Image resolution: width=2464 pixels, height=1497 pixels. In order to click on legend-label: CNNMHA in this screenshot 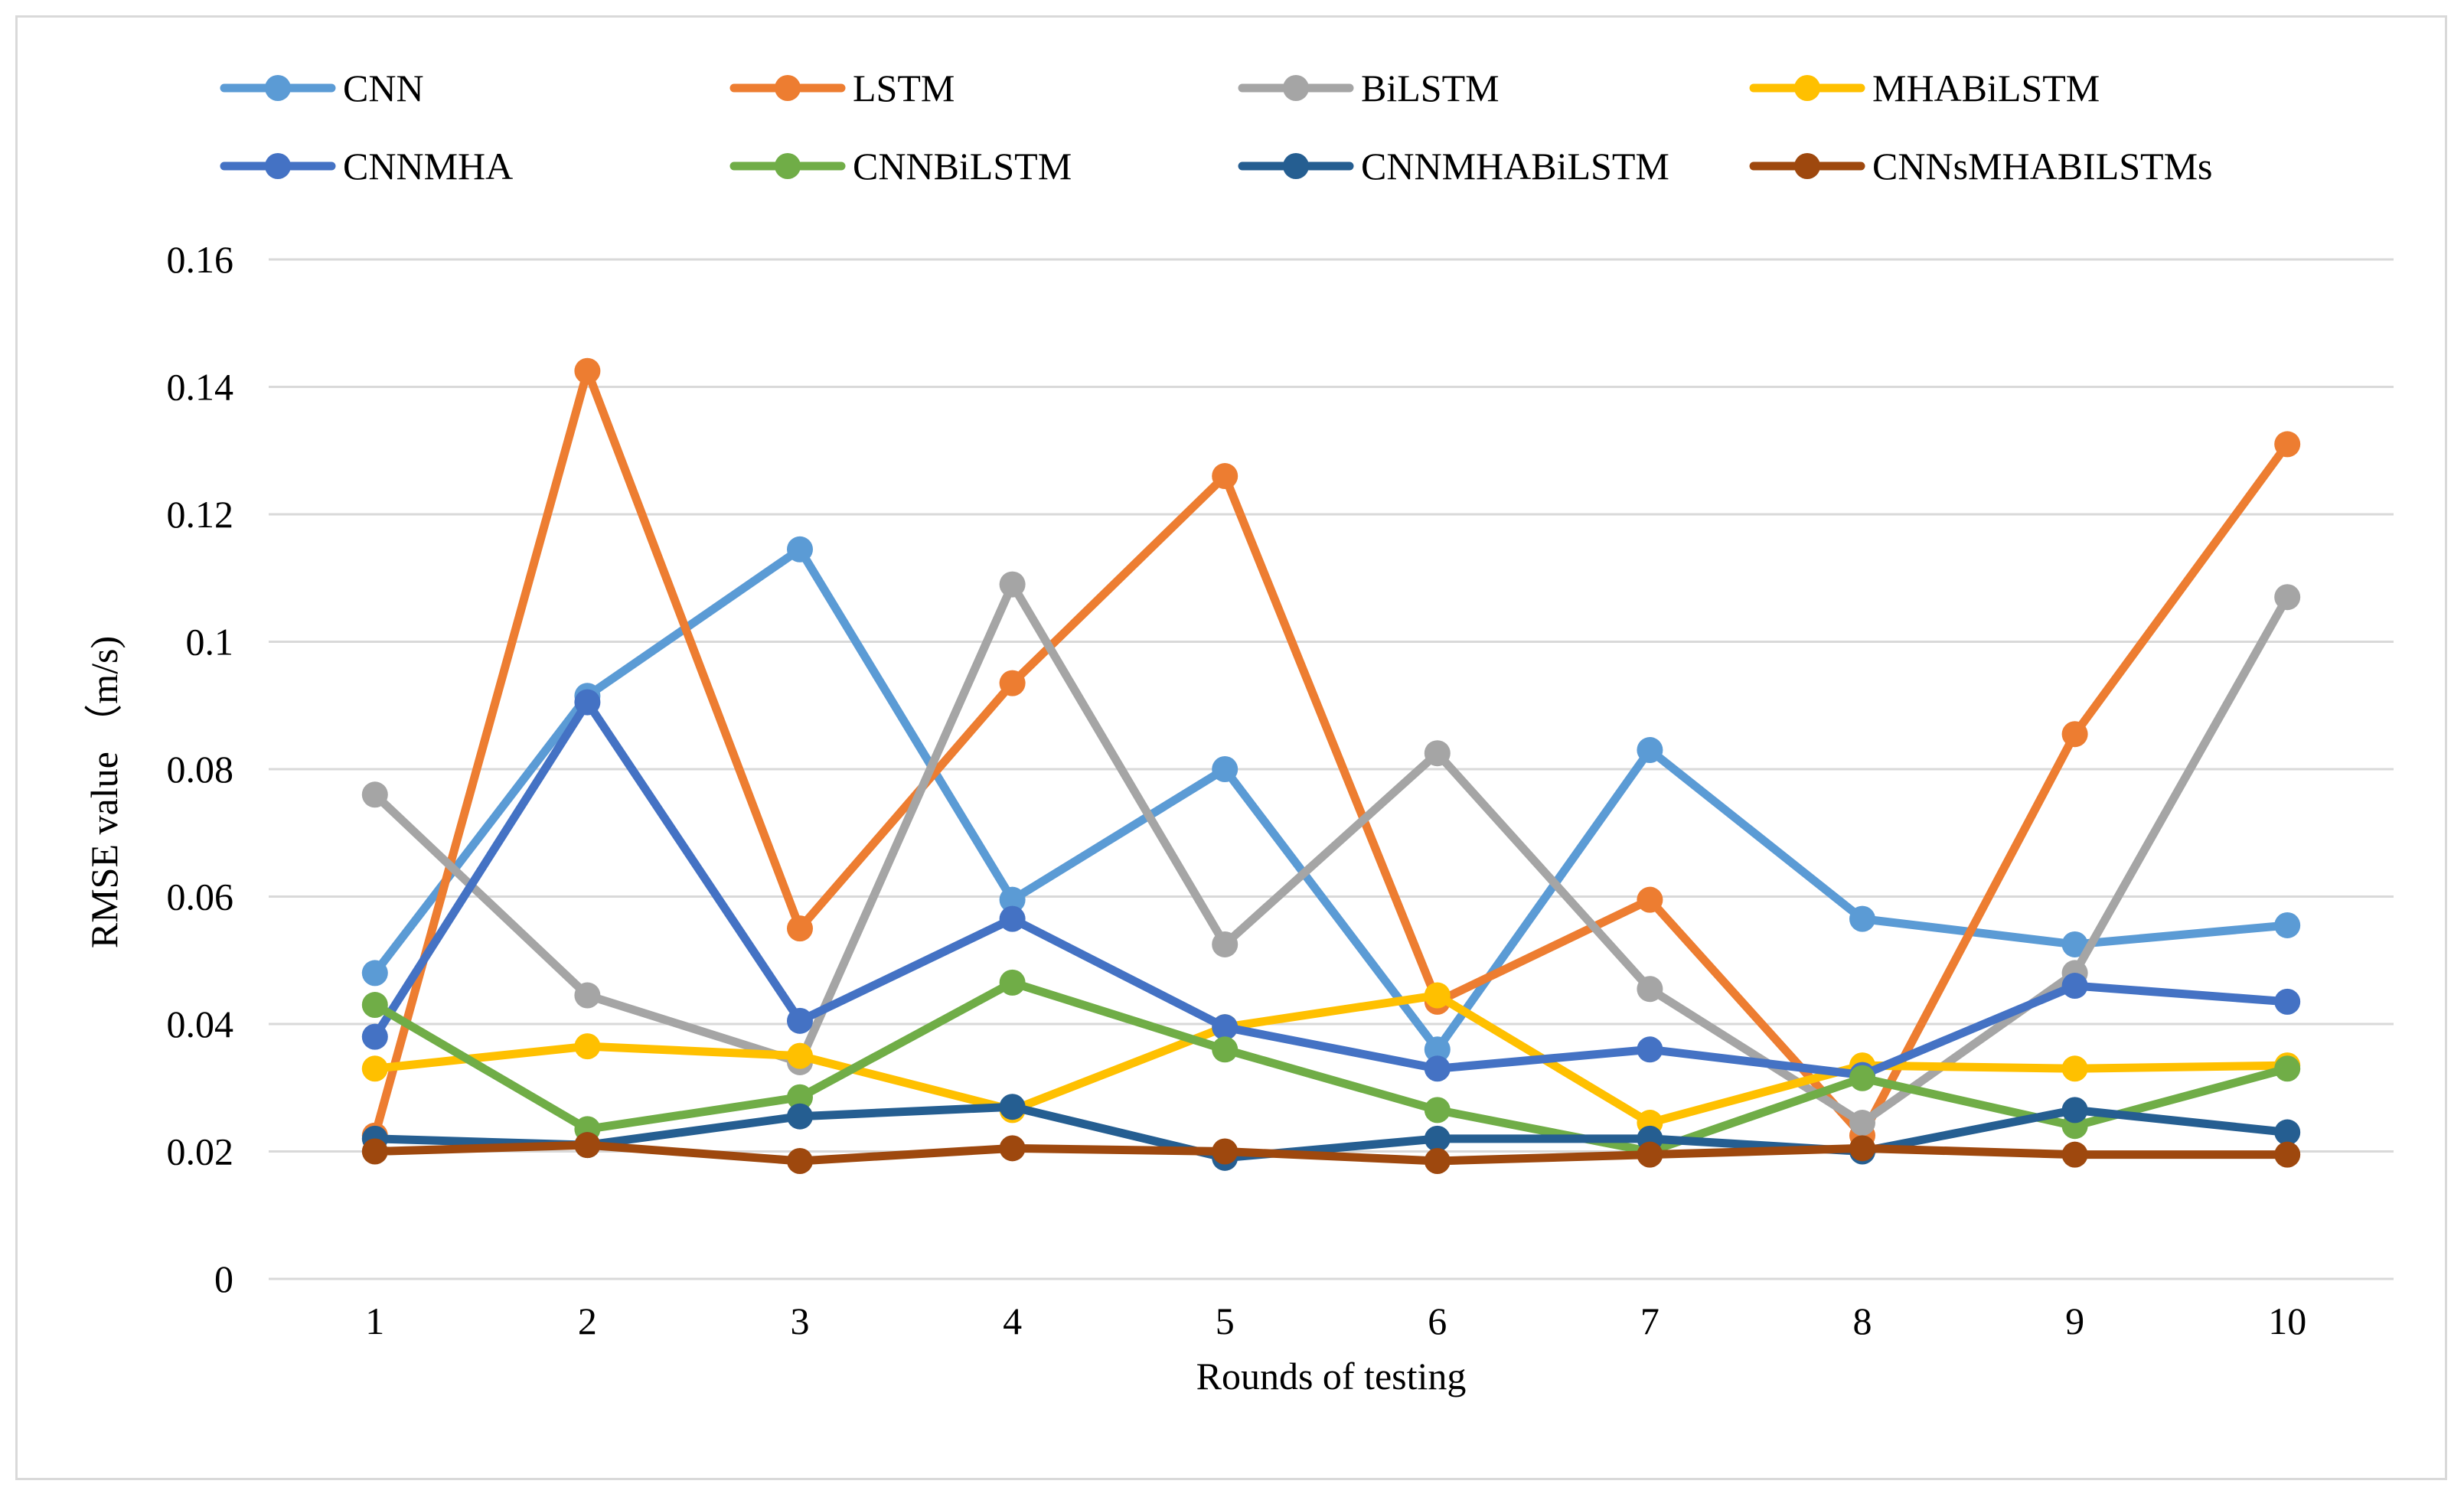, I will do `click(428, 166)`.